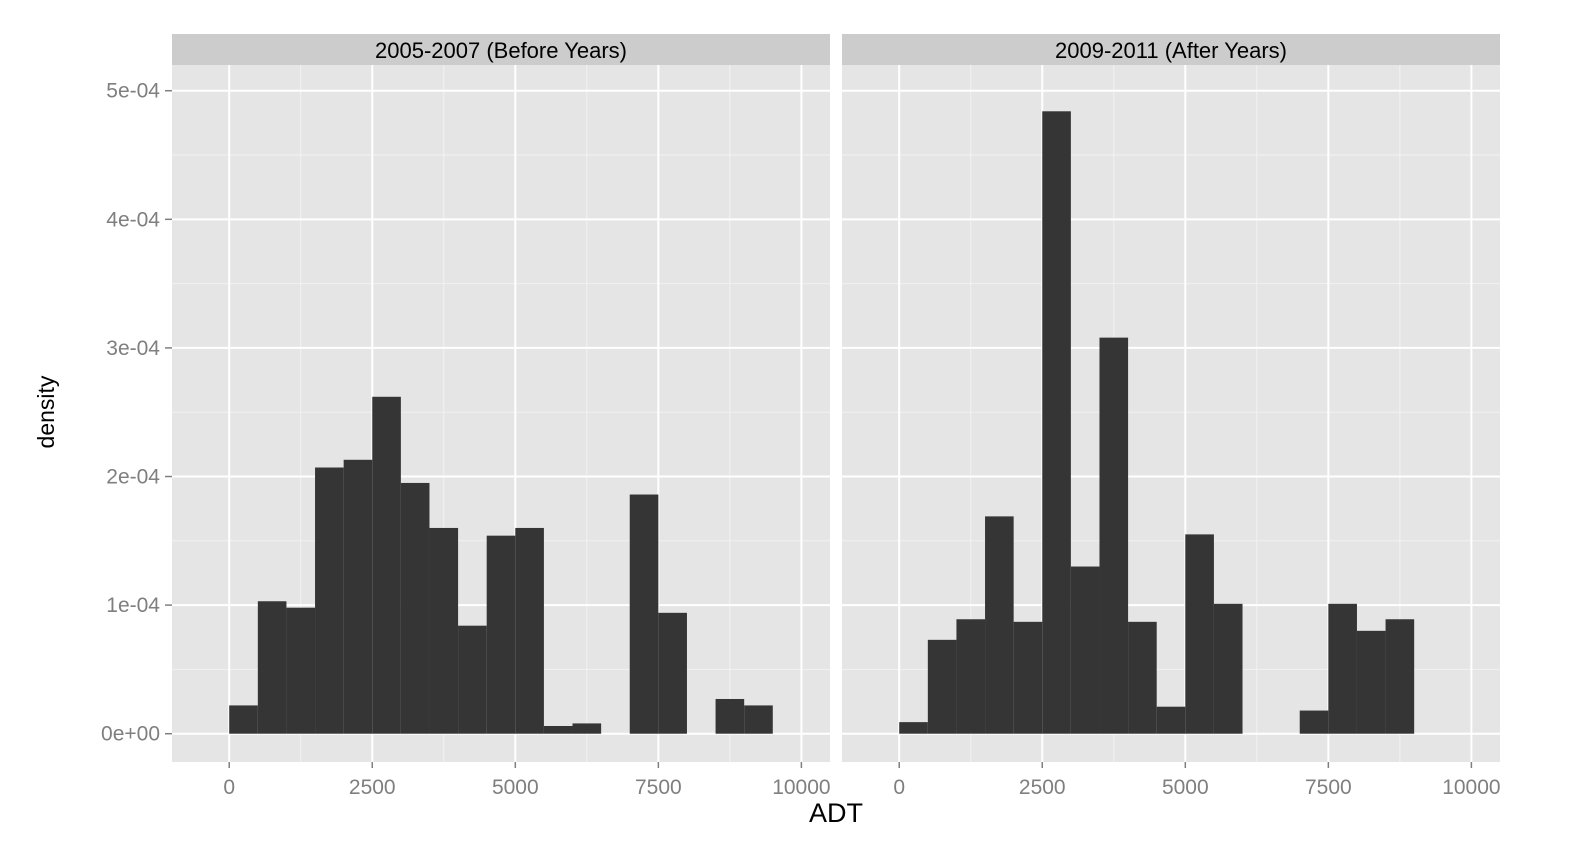 The image size is (1572, 845). I want to click on y-axis-title: density, so click(46, 411).